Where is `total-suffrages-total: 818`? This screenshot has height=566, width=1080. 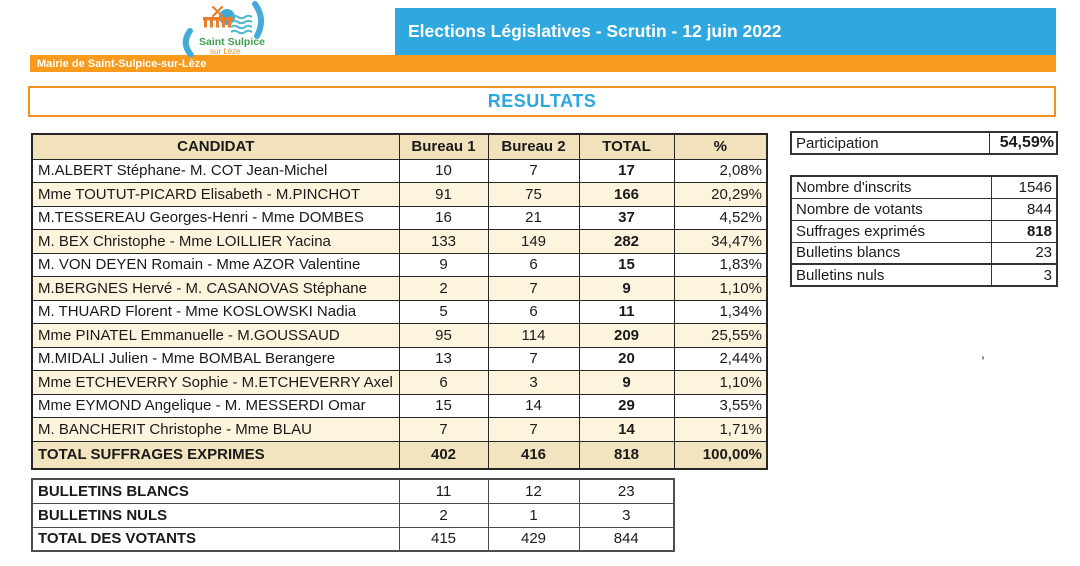
total-suffrages-total: 818 is located at coordinates (626, 455).